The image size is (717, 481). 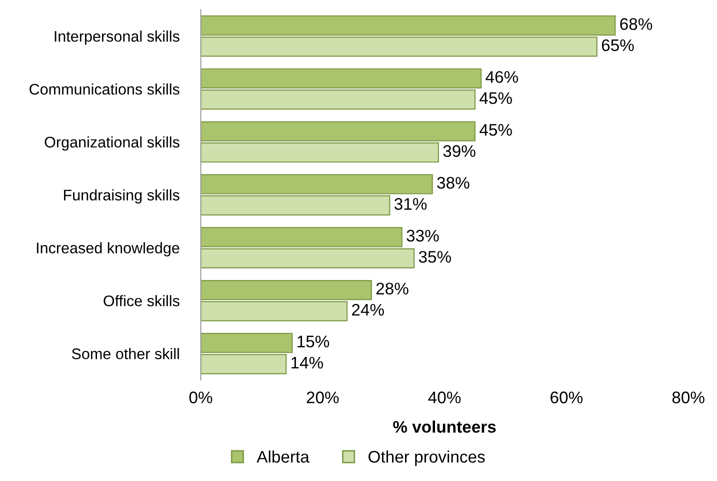 What do you see at coordinates (459, 151) in the screenshot?
I see `data-label: 39%` at bounding box center [459, 151].